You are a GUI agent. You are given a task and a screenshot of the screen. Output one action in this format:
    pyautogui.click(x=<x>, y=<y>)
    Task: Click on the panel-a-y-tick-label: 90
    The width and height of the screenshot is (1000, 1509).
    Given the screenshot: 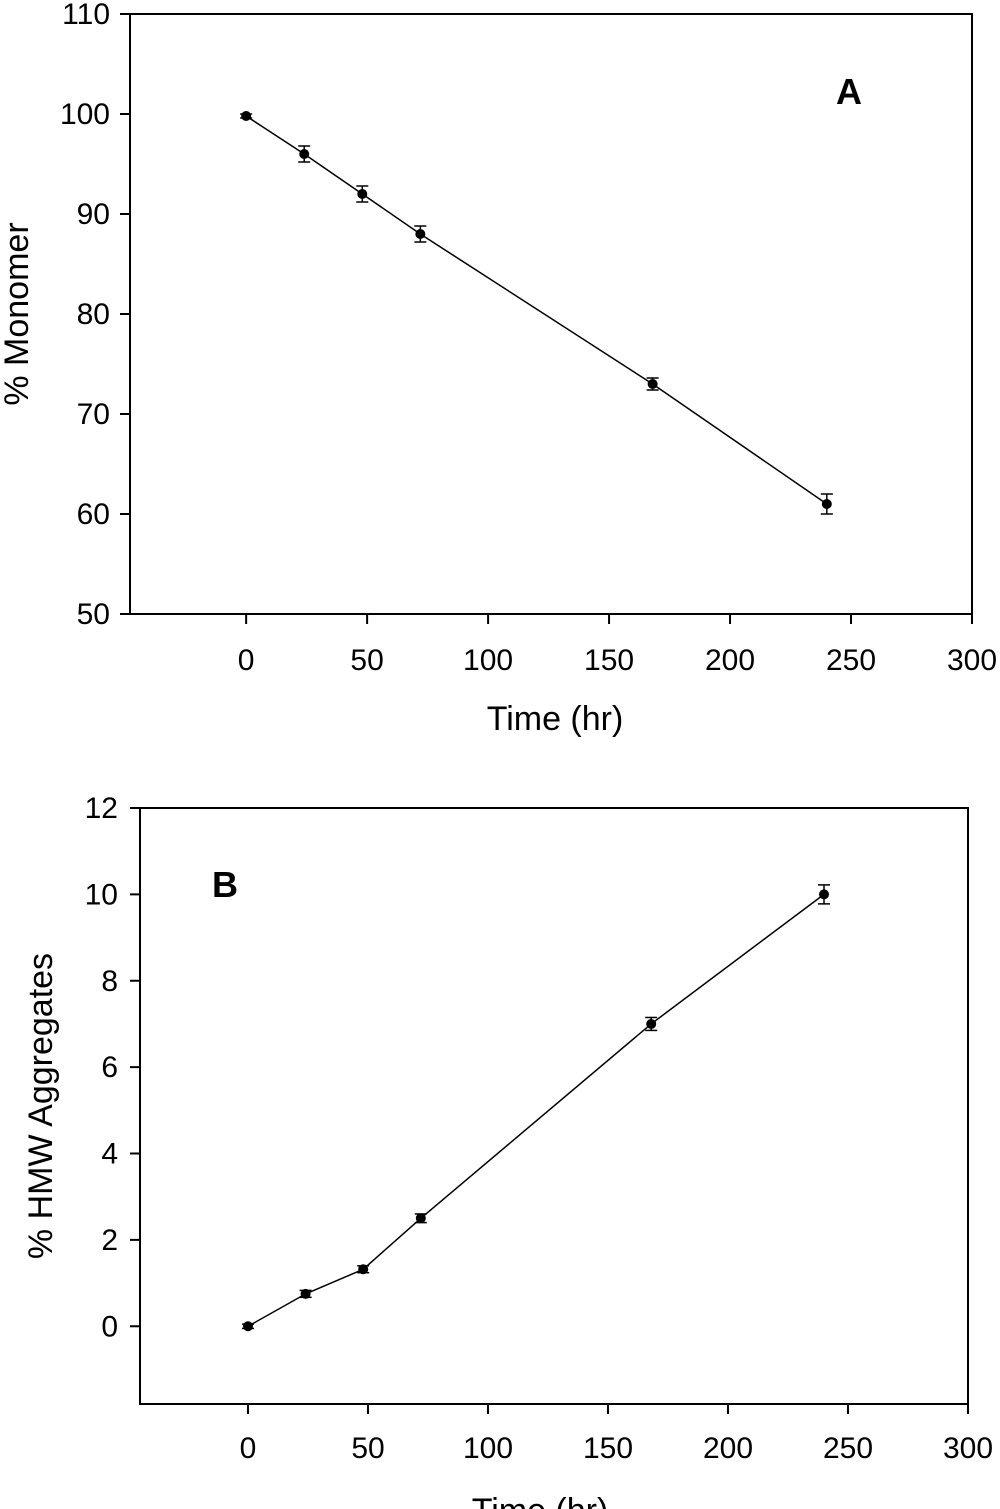 What is the action you would take?
    pyautogui.click(x=93, y=214)
    